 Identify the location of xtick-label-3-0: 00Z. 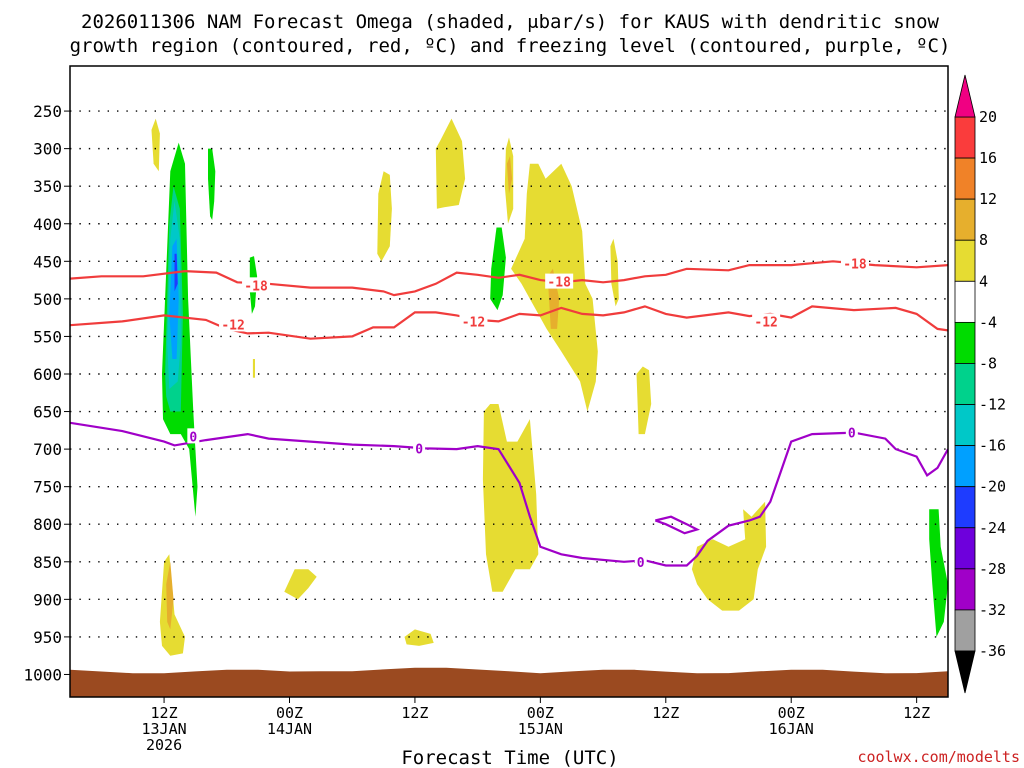
(540, 713).